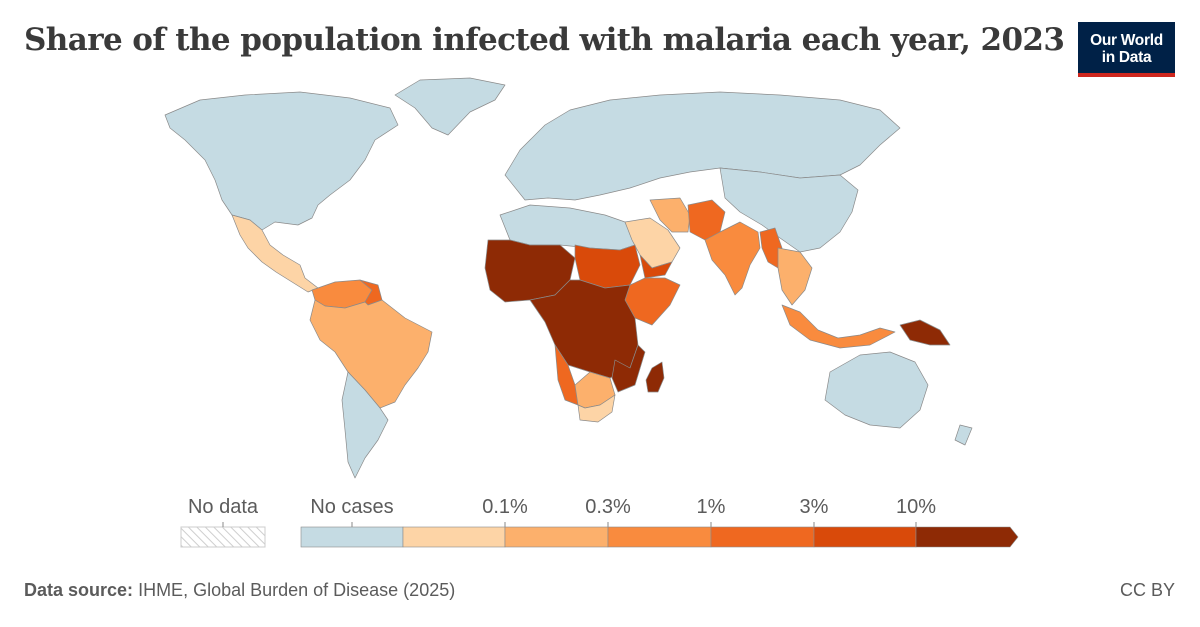 The image size is (1200, 627). I want to click on region-indonesia, so click(838, 326).